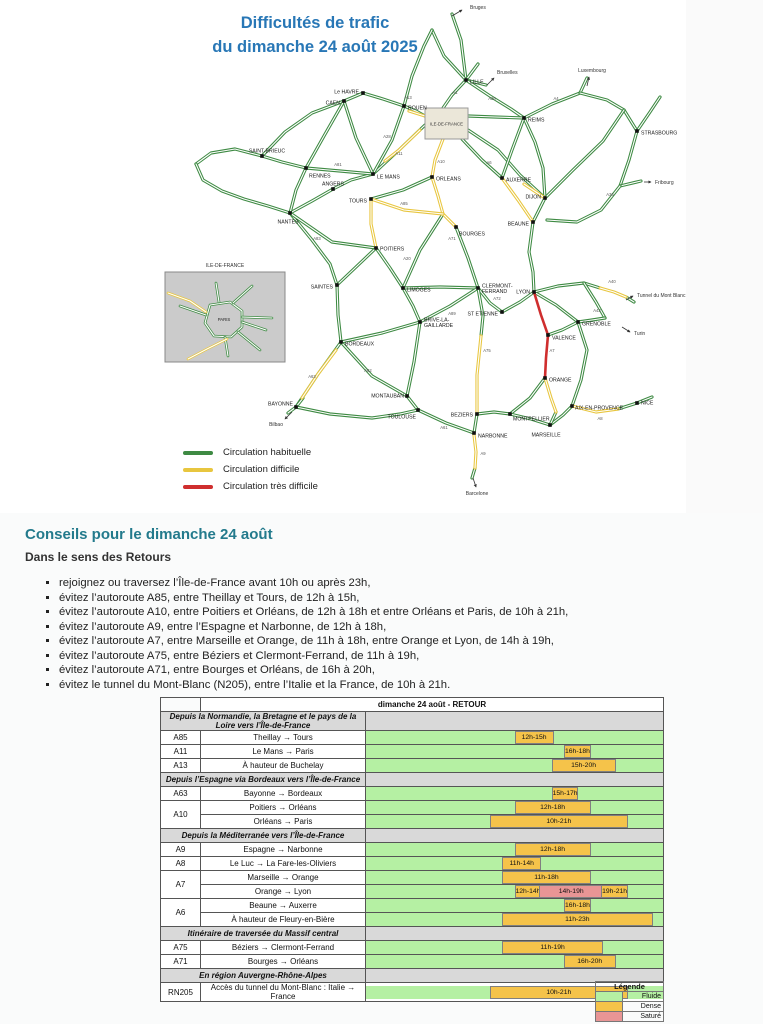 The image size is (763, 1024). What do you see at coordinates (553, 947) in the screenshot?
I see `time-band-dense: 11h-19h` at bounding box center [553, 947].